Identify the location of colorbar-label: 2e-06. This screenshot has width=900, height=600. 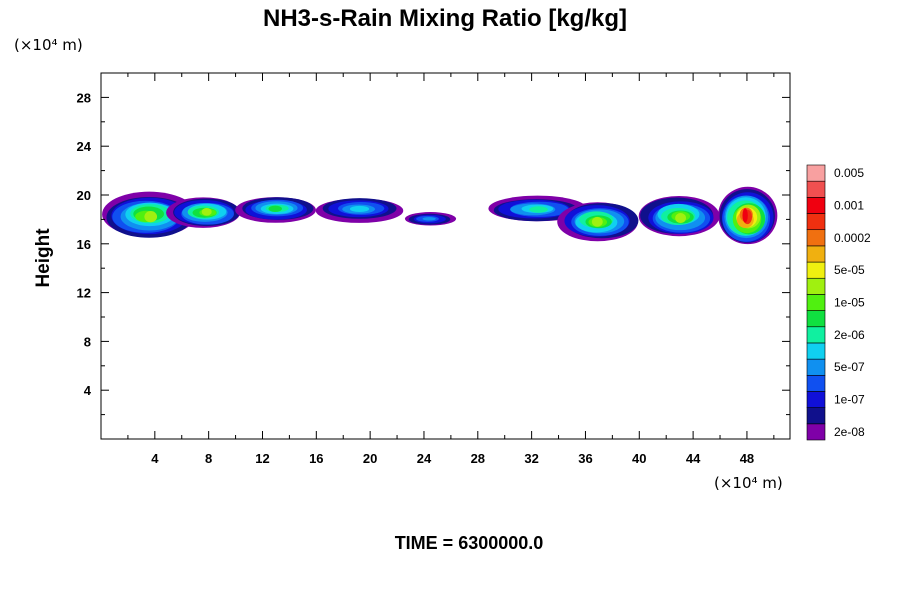
(849, 335).